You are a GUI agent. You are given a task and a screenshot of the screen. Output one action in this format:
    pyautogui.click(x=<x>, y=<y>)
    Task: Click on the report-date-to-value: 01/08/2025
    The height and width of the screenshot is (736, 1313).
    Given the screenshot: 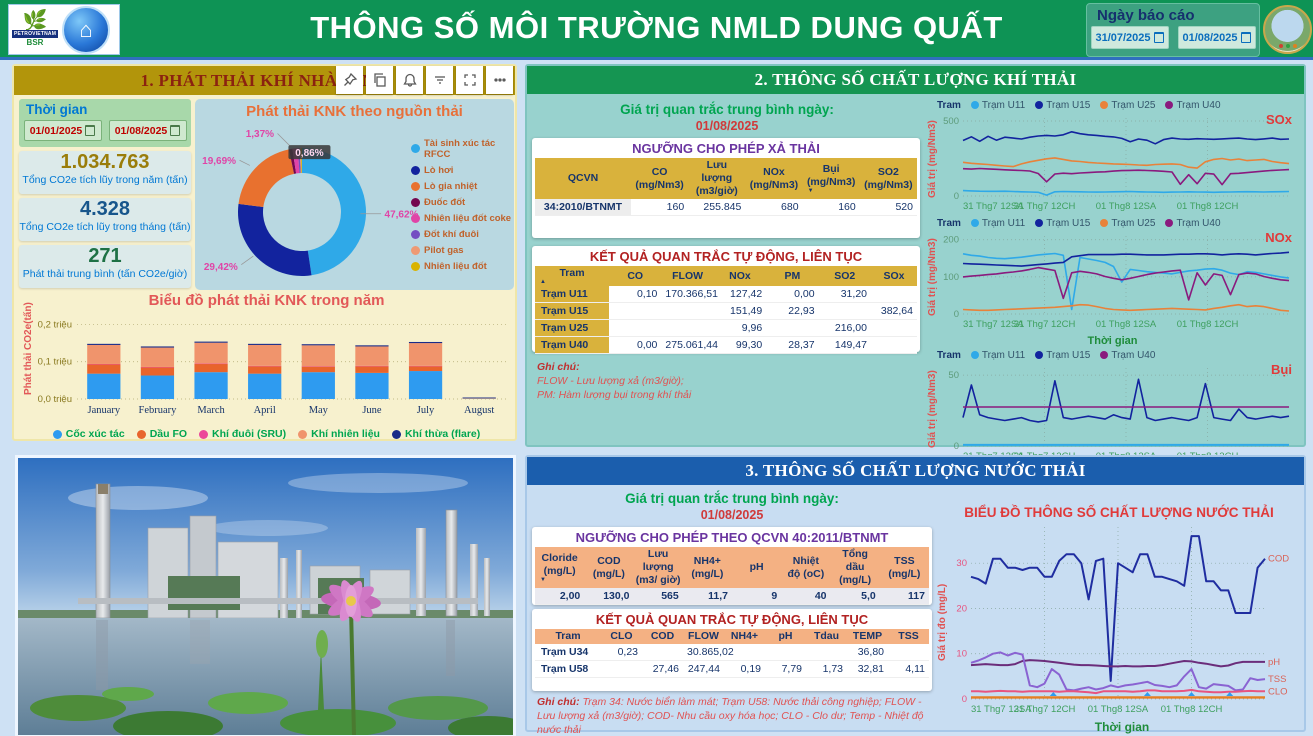 What is the action you would take?
    pyautogui.click(x=1210, y=37)
    